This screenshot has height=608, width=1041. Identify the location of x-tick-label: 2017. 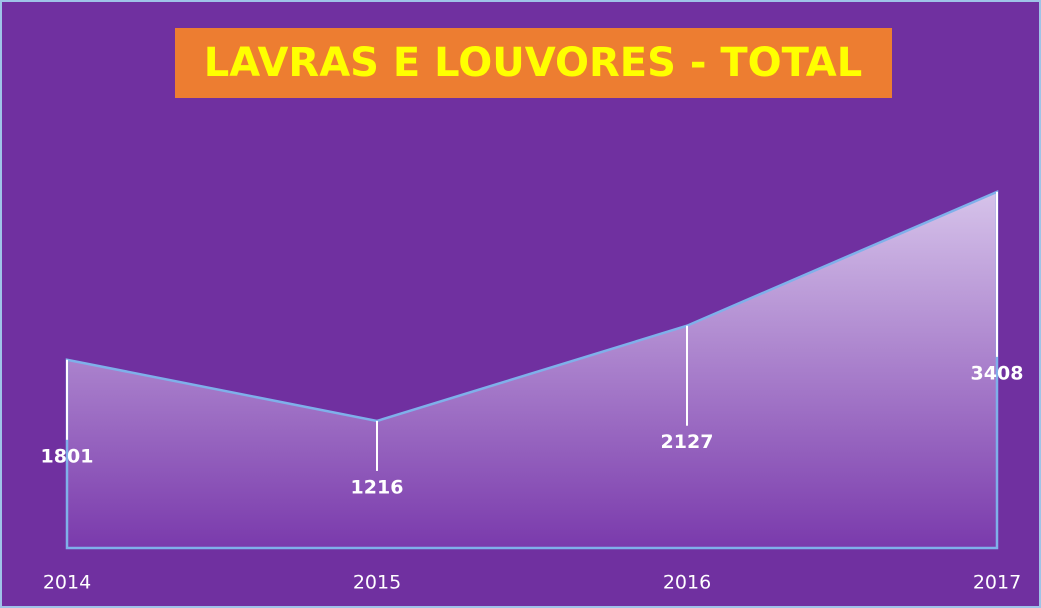
(997, 583).